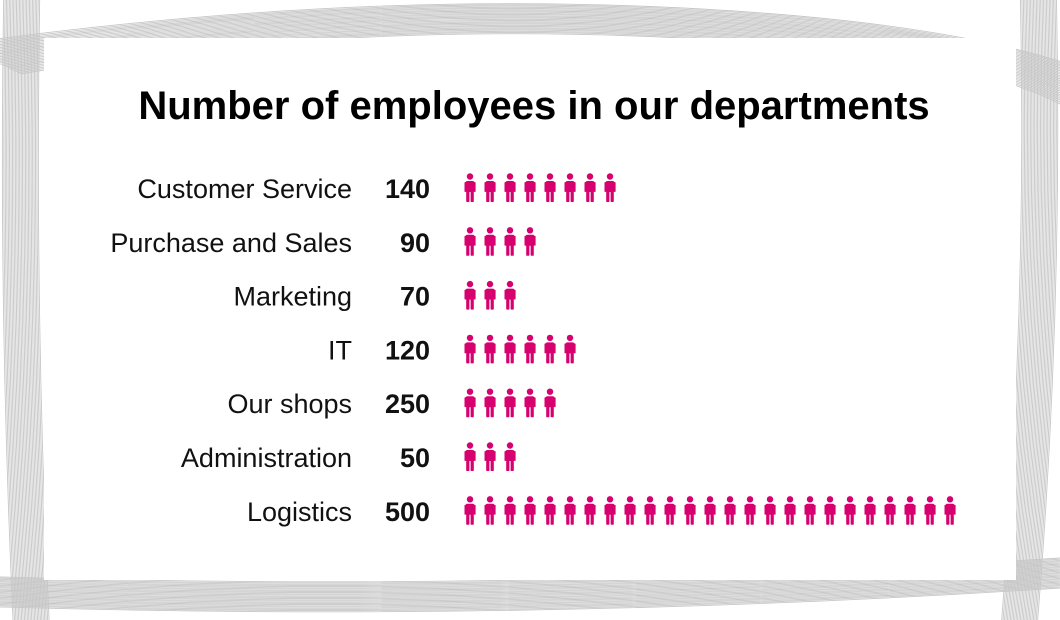 The image size is (1060, 620). What do you see at coordinates (244, 189) in the screenshot?
I see `category-label: Customer Service` at bounding box center [244, 189].